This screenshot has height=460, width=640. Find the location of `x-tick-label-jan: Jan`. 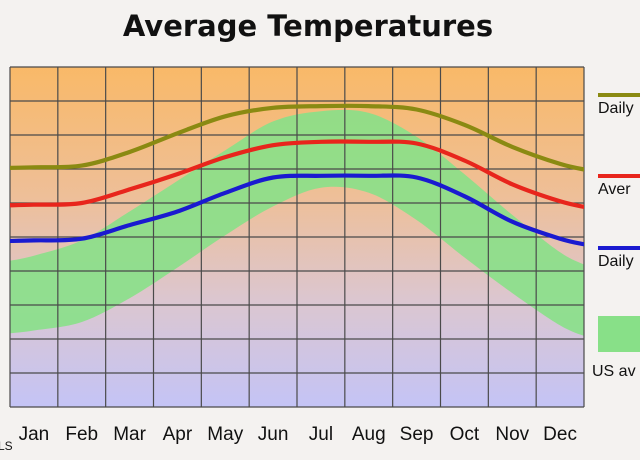

x-tick-label-jan: Jan is located at coordinates (34, 434).